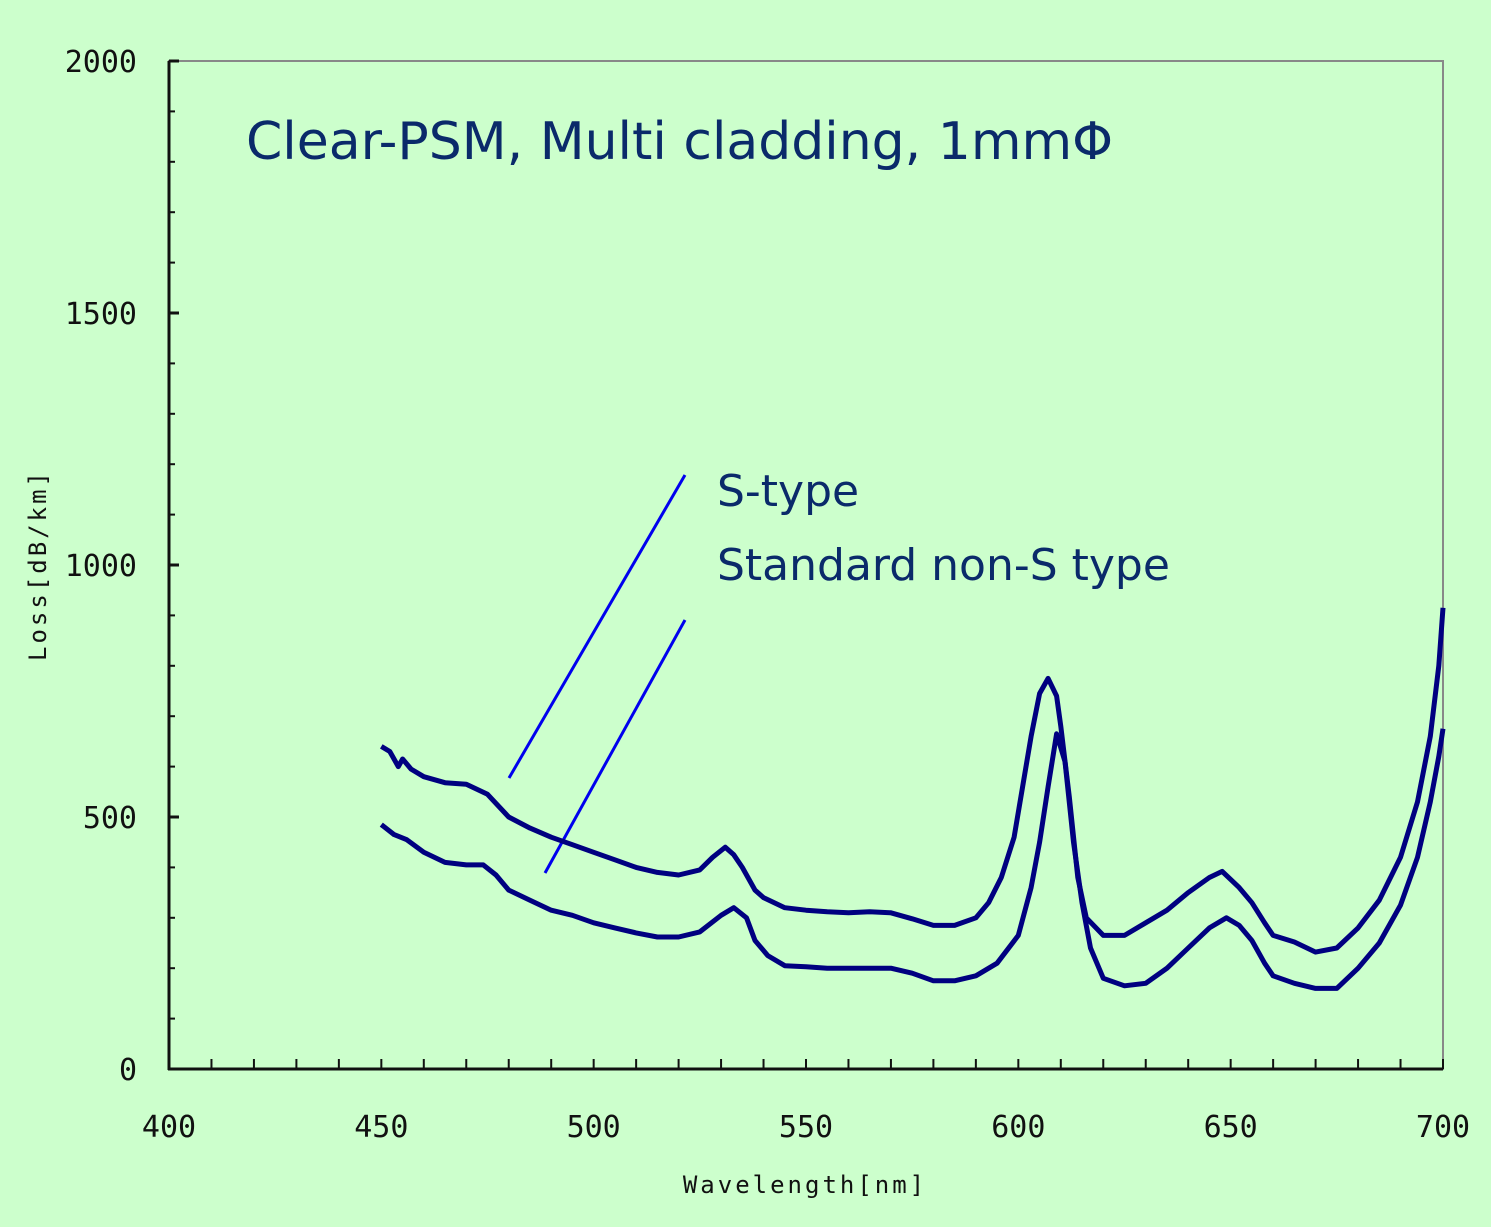 The width and height of the screenshot is (1491, 1227). I want to click on pointer-line-s-type, so click(597, 626).